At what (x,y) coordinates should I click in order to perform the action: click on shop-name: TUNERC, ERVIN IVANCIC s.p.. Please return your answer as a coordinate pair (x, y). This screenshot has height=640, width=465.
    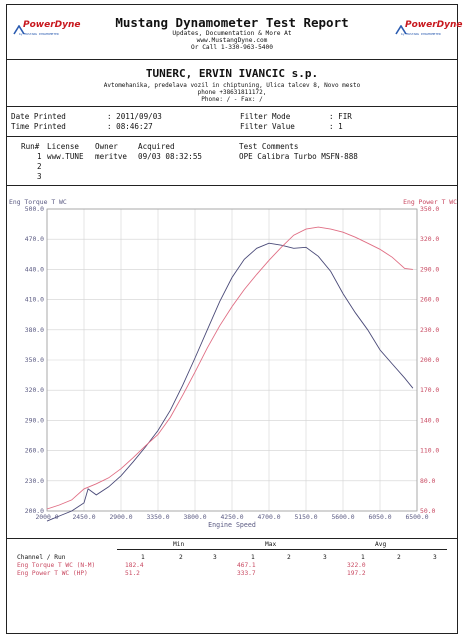
    Looking at the image, I should click on (232, 73).